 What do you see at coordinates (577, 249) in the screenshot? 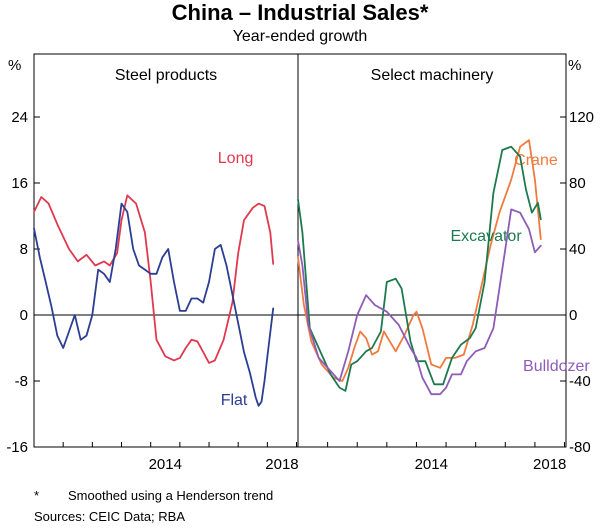
I see `panel-select-machinery-ytick-label: 40` at bounding box center [577, 249].